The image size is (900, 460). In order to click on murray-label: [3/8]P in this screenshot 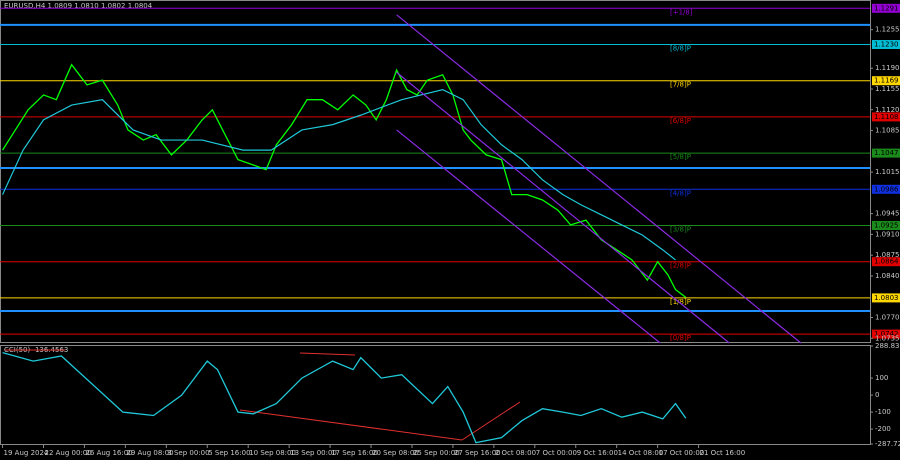, I will do `click(680, 230)`.